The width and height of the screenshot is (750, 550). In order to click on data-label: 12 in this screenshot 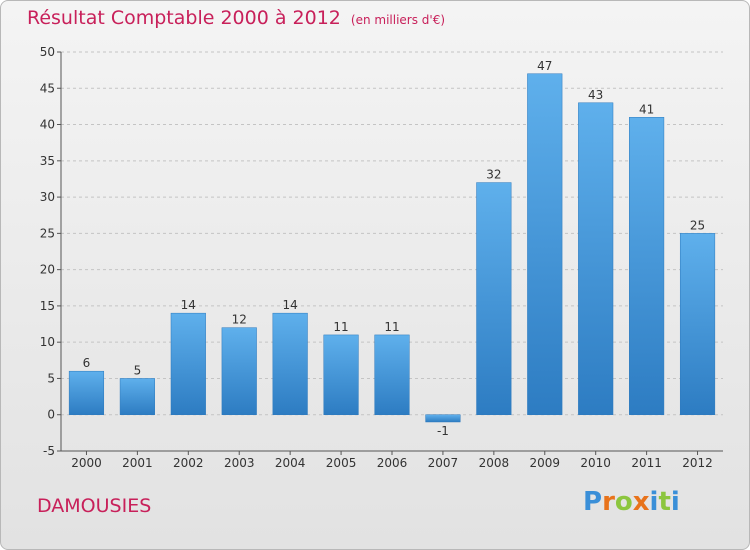, I will do `click(239, 320)`.